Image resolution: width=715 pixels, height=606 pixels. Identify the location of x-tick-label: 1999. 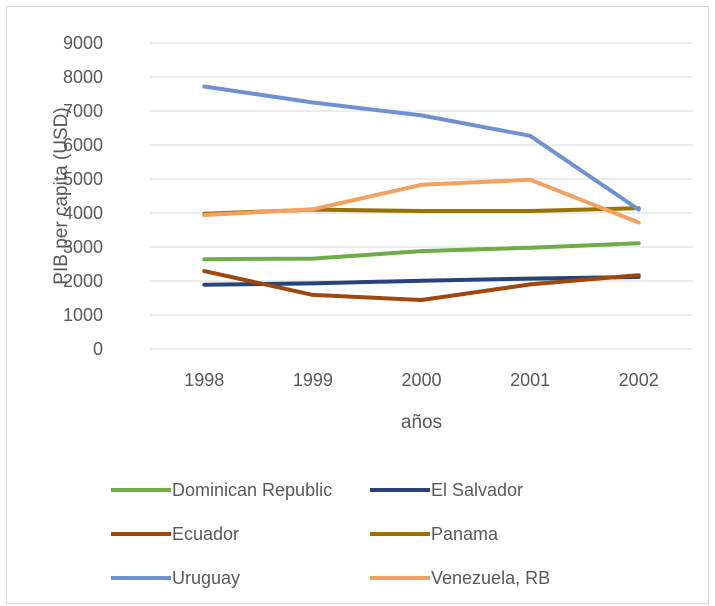
(313, 380).